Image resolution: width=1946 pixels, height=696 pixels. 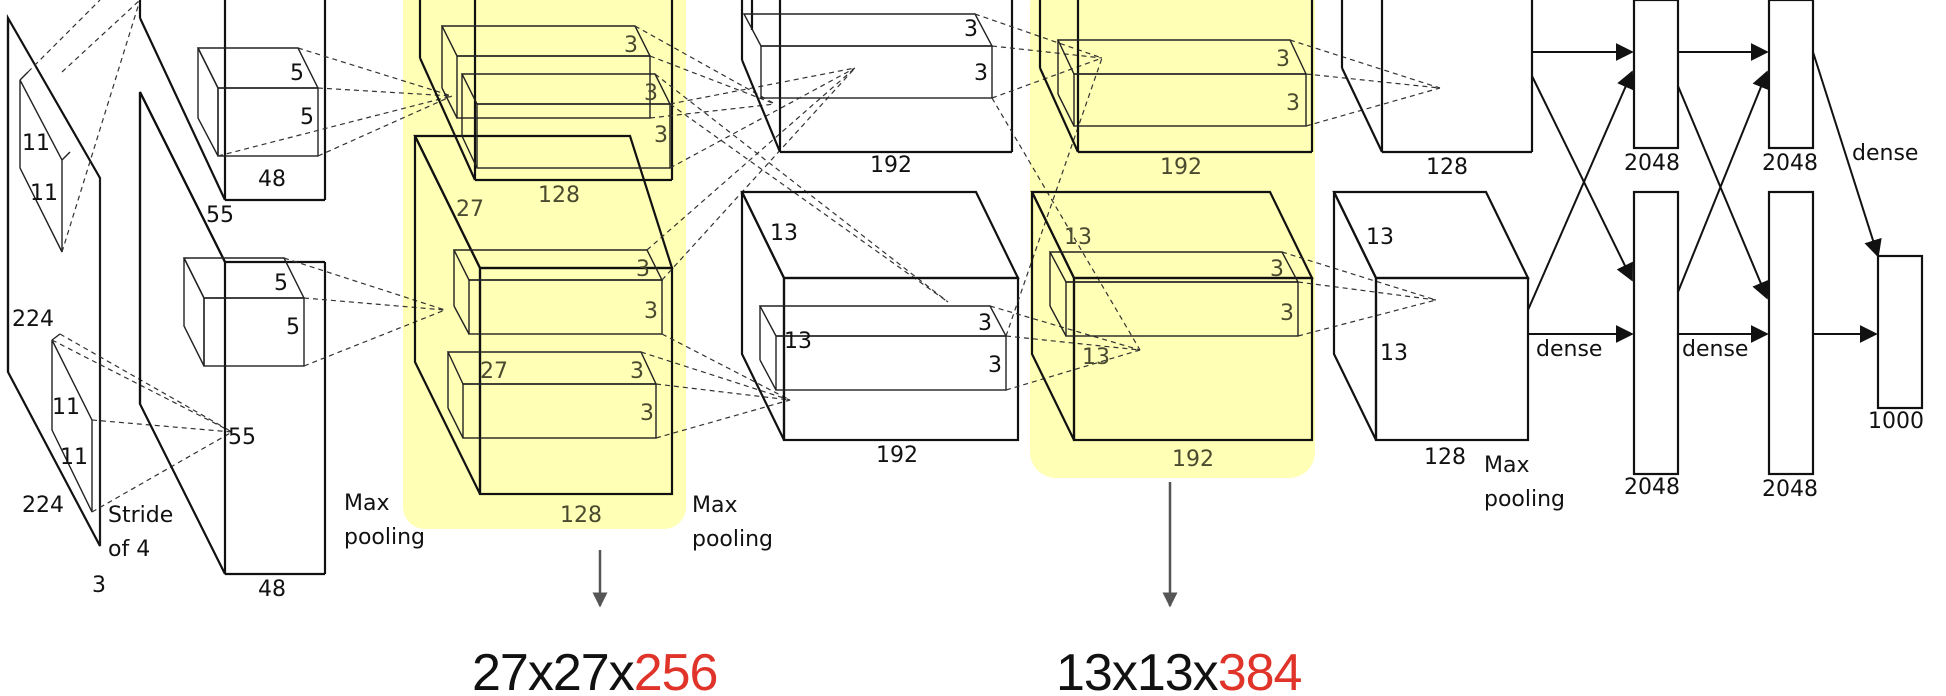 What do you see at coordinates (470, 209) in the screenshot?
I see `label-conv2-side: 27` at bounding box center [470, 209].